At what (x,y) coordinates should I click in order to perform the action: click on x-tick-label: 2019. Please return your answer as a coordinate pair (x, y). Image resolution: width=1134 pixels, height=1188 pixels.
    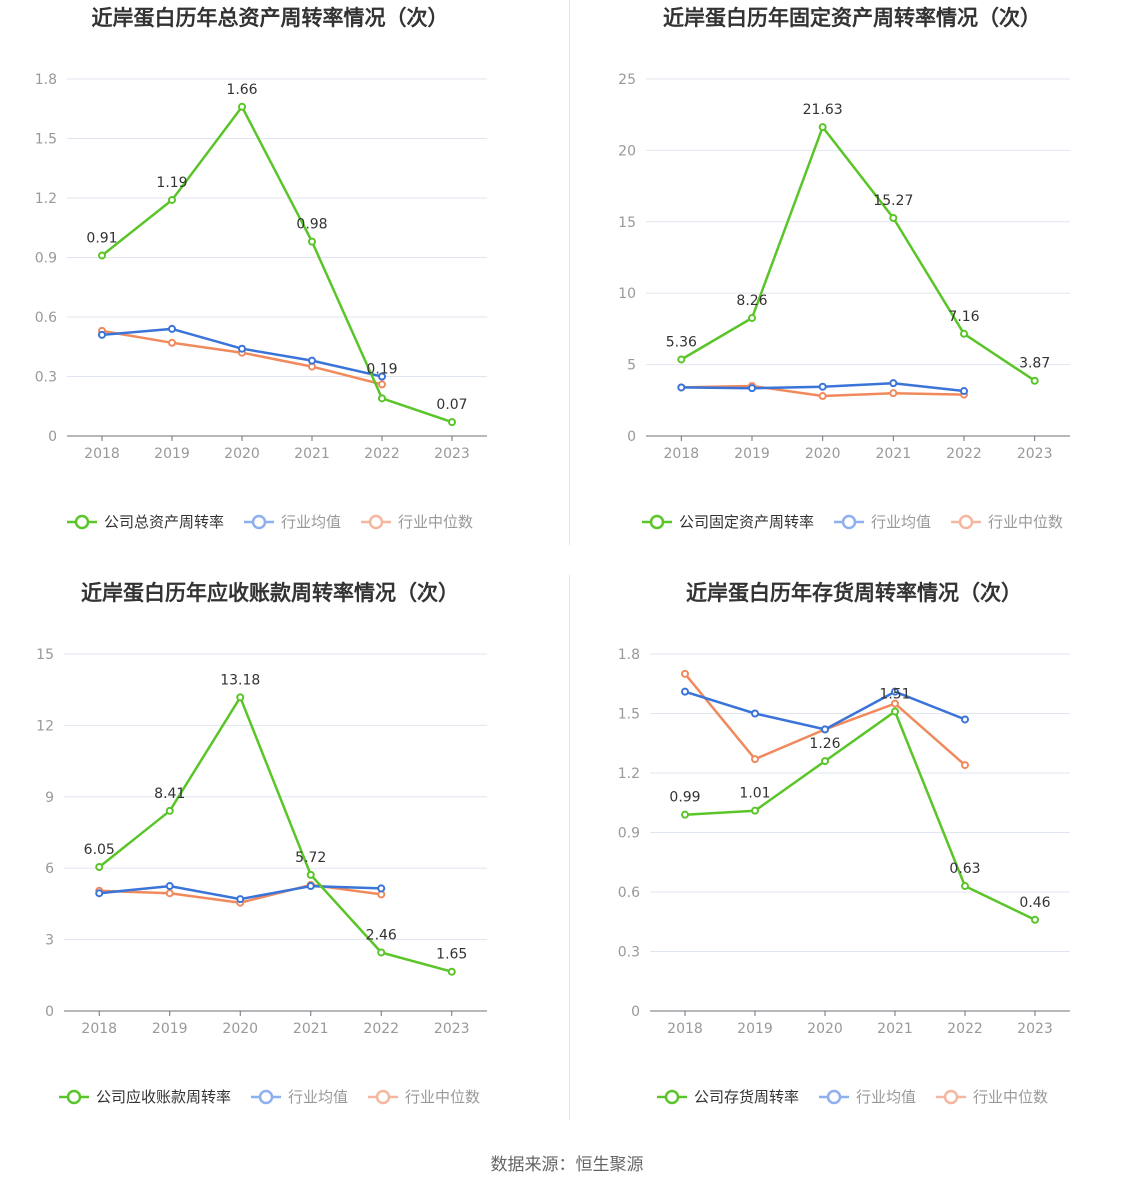
    Looking at the image, I should click on (755, 1029).